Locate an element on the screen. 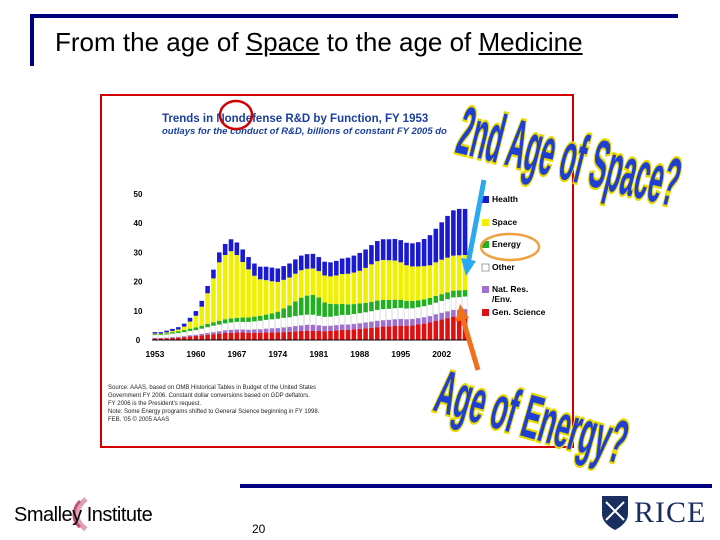  nondefense-circle is located at coordinates (236, 115).